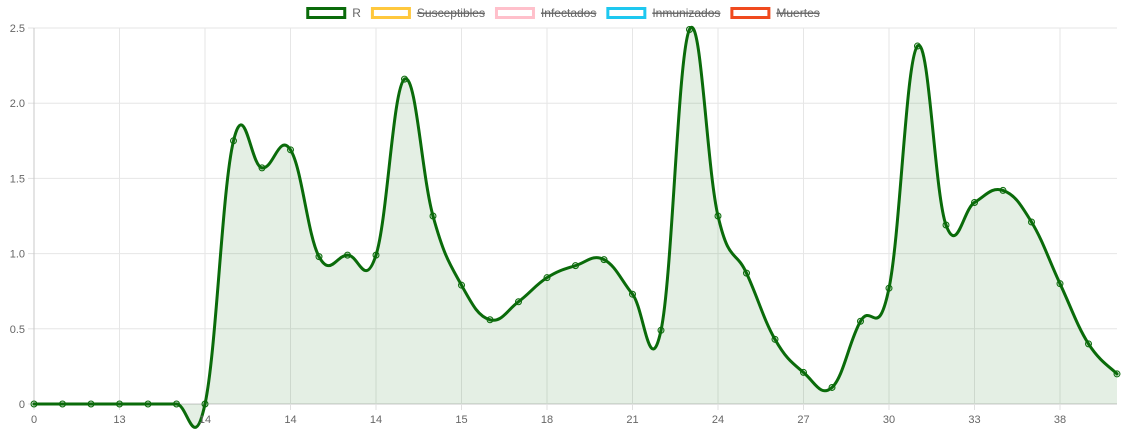 This screenshot has height=433, width=1126. I want to click on y-axis-ticks: 0 0.5 1.0 1.5 2.0 2.5, so click(17, 217).